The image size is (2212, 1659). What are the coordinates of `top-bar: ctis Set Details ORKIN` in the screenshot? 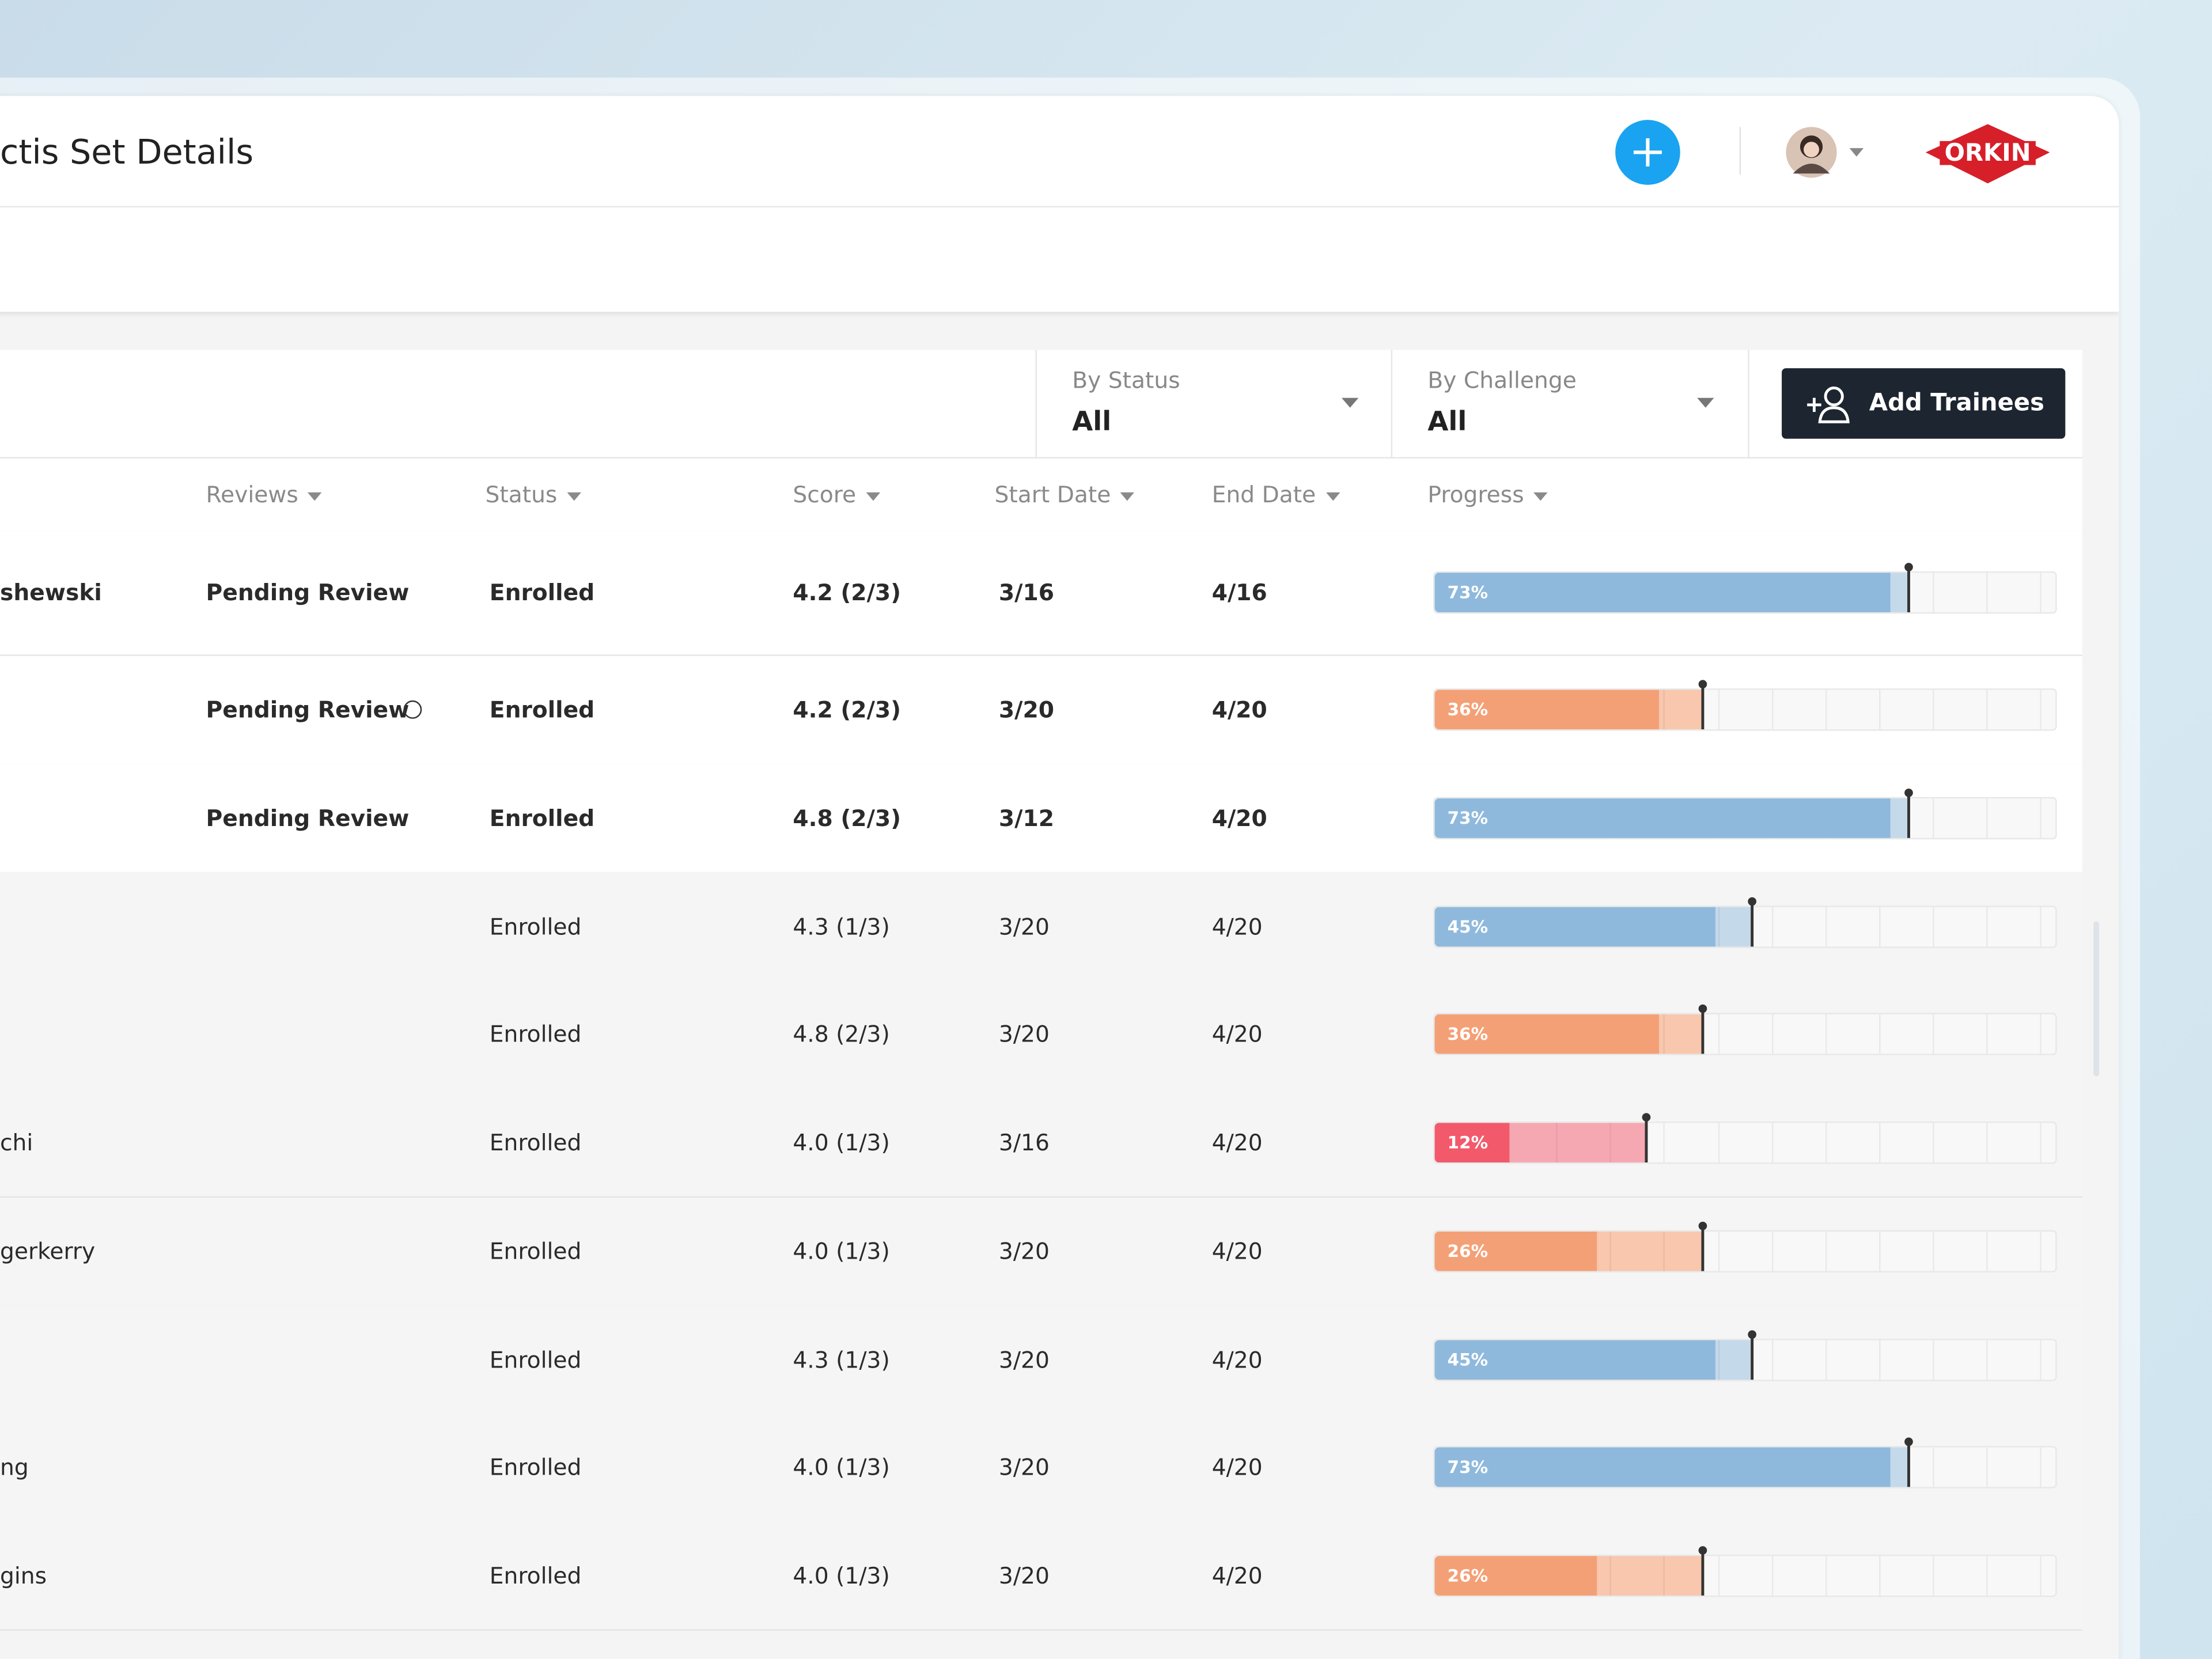 It's located at (1059, 152).